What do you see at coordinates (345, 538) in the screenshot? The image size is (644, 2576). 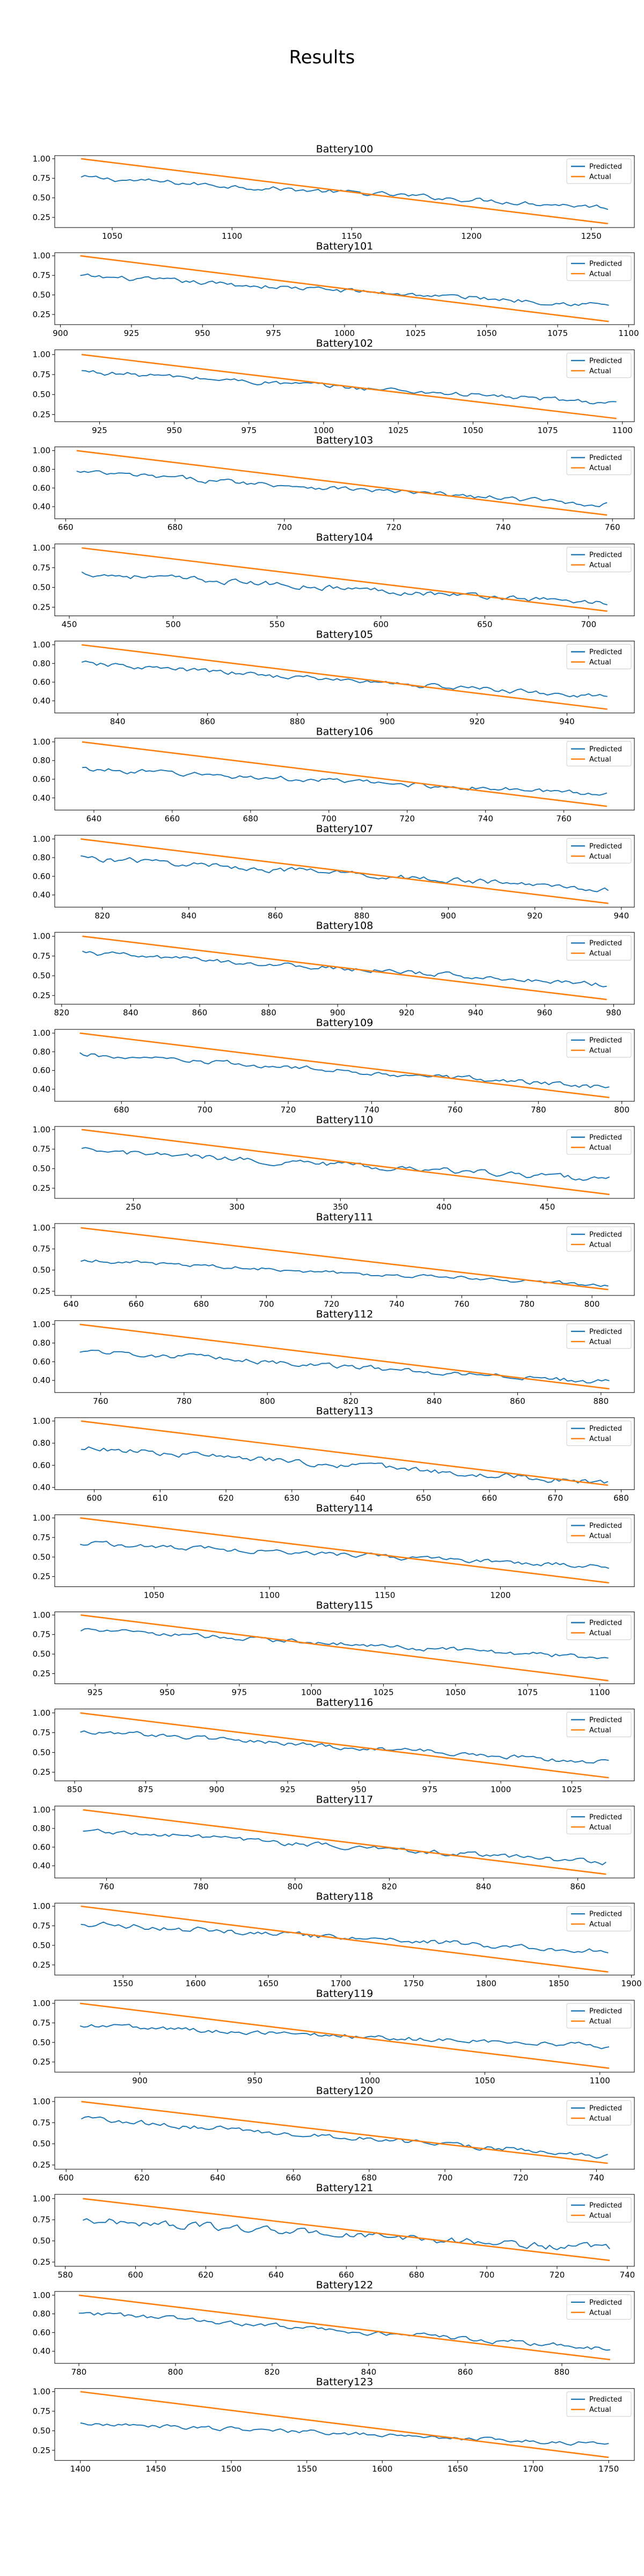 I see `subplot-title: Battery104` at bounding box center [345, 538].